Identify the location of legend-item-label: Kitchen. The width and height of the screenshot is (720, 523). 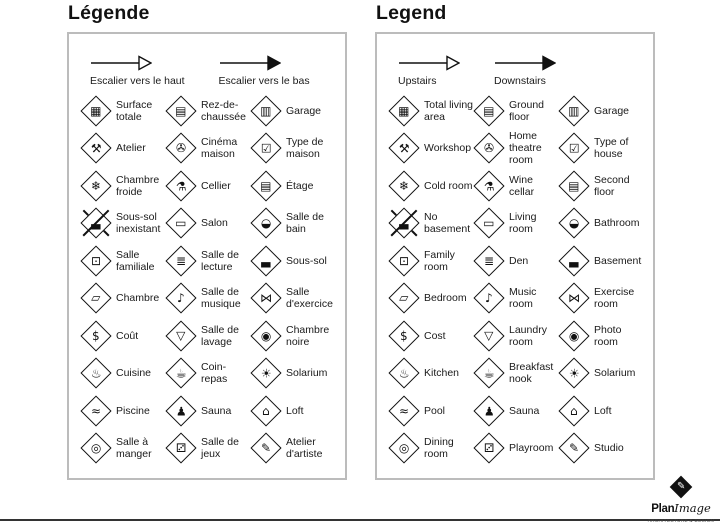
(442, 373).